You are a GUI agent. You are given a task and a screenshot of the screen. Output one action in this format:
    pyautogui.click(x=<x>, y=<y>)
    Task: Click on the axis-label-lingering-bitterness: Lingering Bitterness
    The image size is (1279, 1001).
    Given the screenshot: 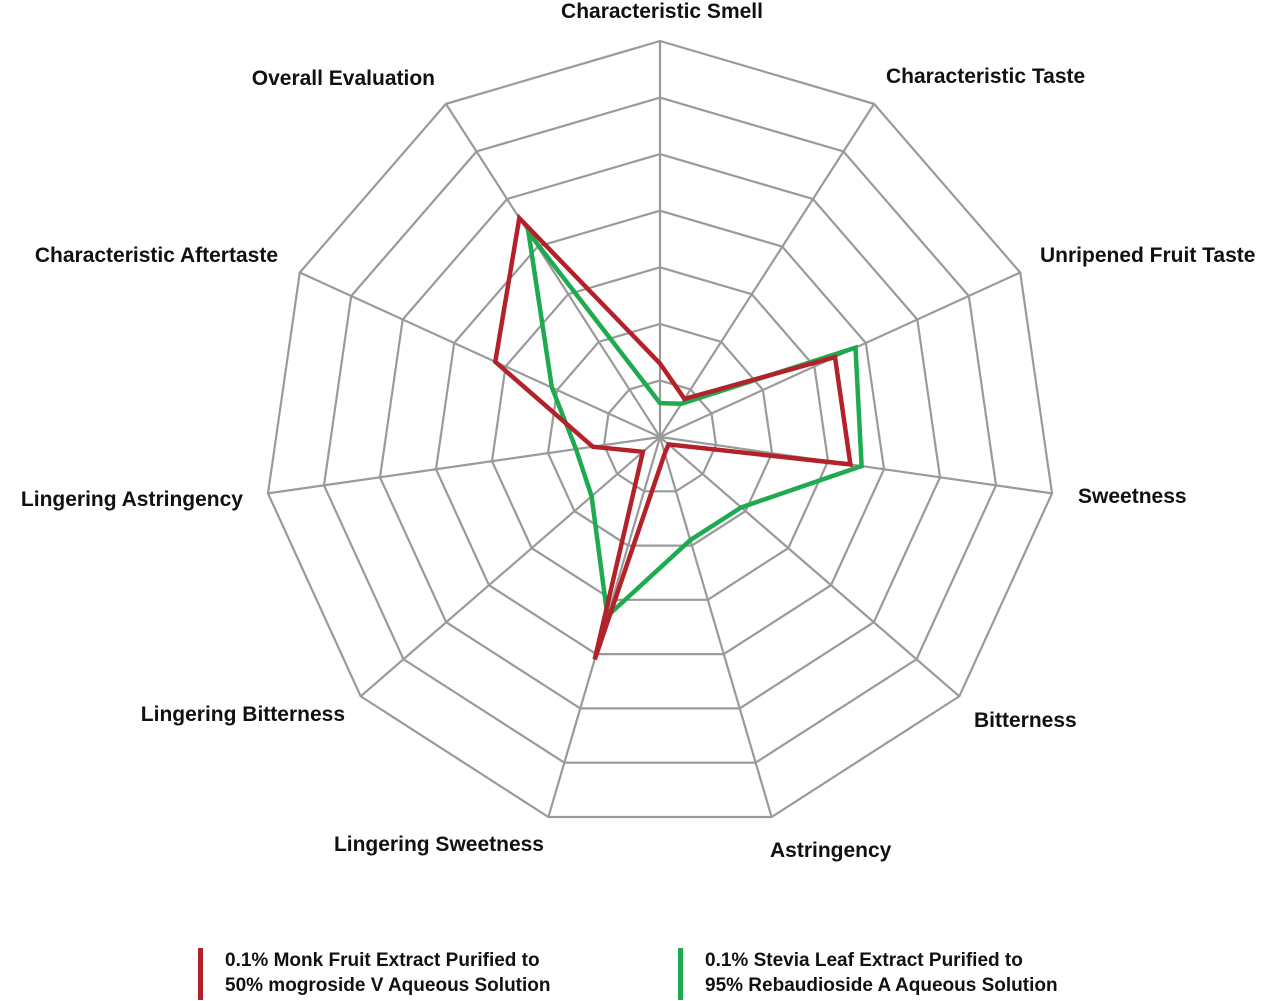 What is the action you would take?
    pyautogui.click(x=243, y=714)
    